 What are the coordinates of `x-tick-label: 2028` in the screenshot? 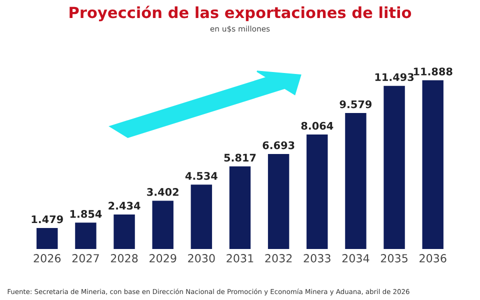 It's located at (124, 258).